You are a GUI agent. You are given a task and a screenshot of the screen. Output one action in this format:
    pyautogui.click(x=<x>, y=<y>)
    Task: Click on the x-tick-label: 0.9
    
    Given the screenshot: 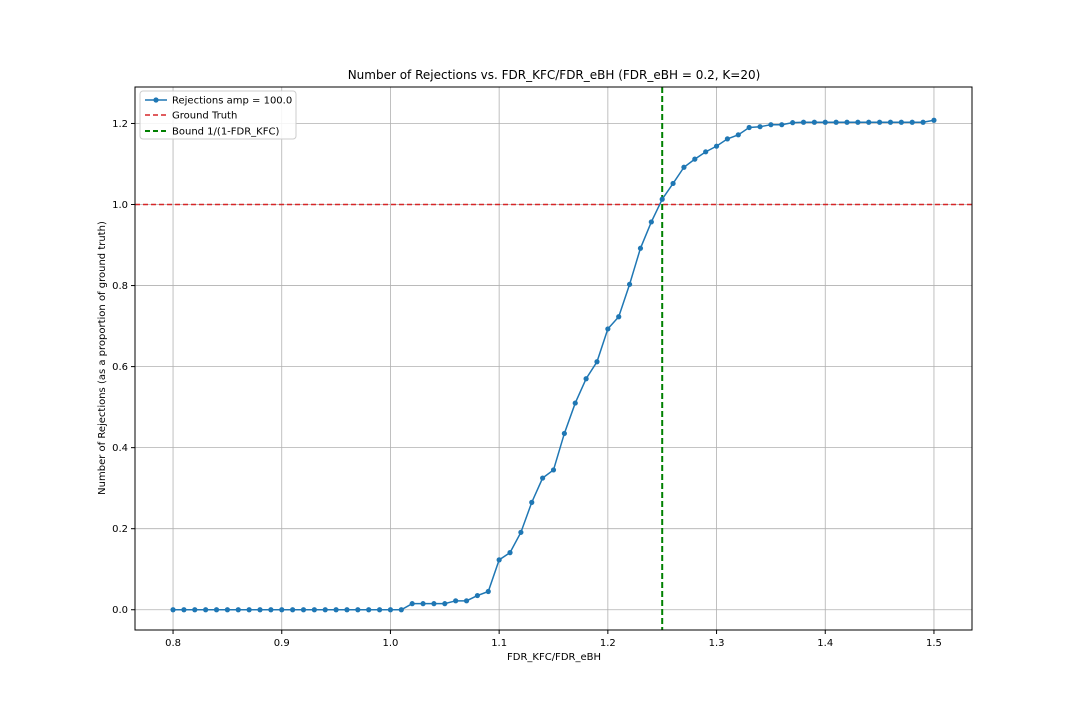 What is the action you would take?
    pyautogui.click(x=282, y=643)
    